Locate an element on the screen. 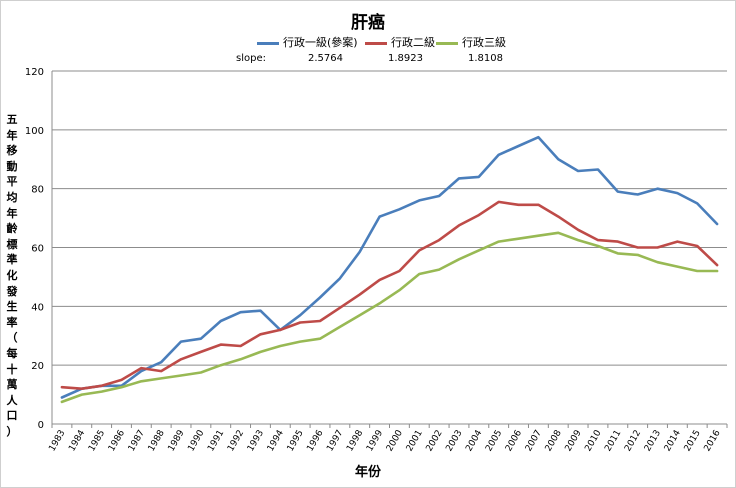 The height and width of the screenshot is (488, 736). x-tick-label: 1991 is located at coordinates (216, 441).